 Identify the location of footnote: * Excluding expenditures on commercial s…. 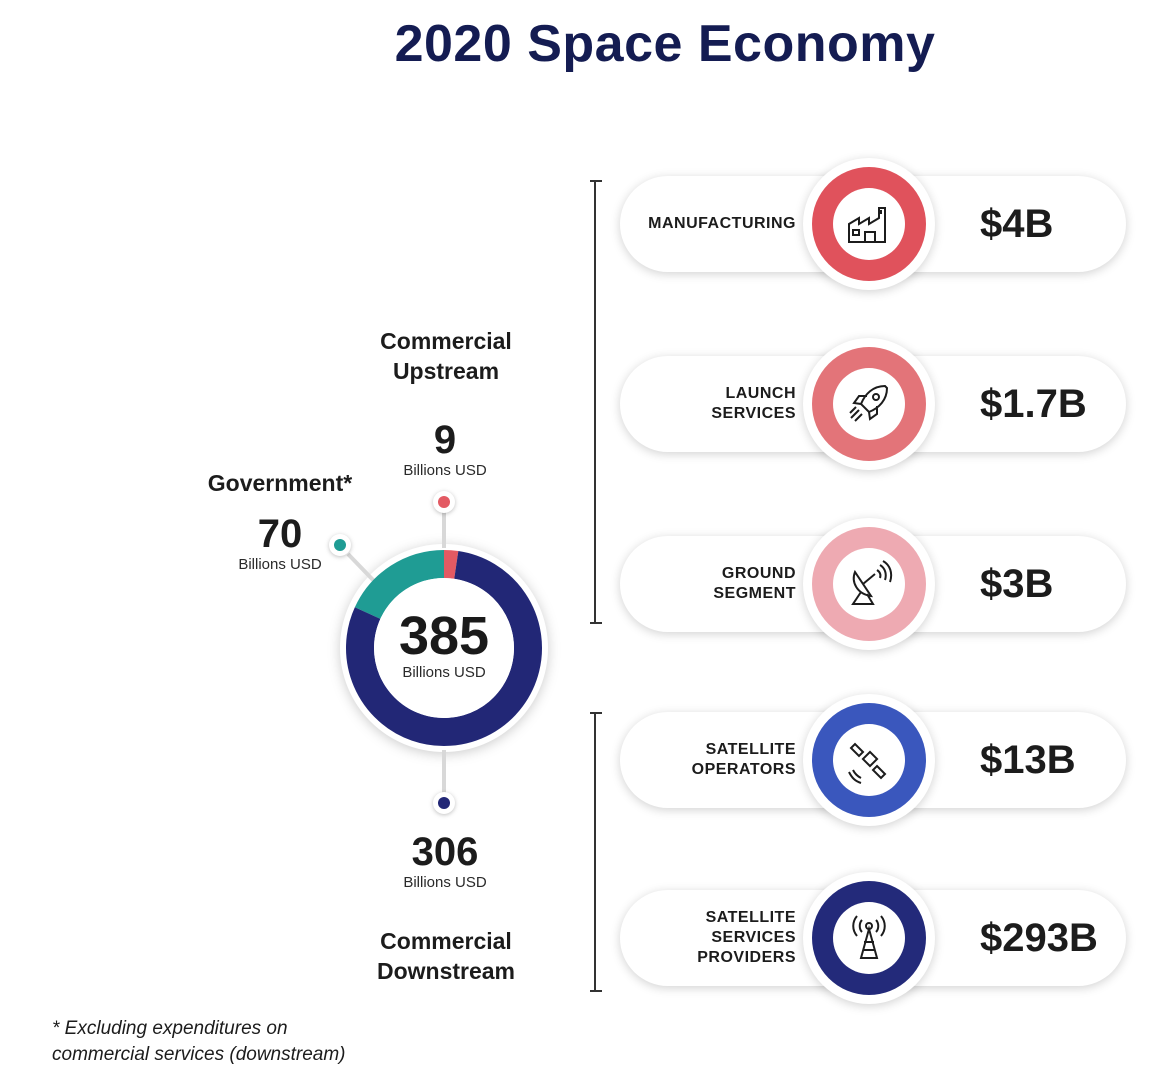
(199, 1041).